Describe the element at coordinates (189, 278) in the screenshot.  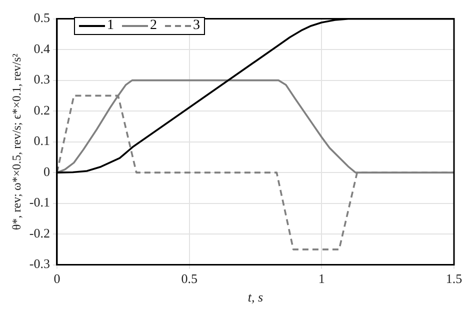
I see `x-tick-label: 0.5` at that location.